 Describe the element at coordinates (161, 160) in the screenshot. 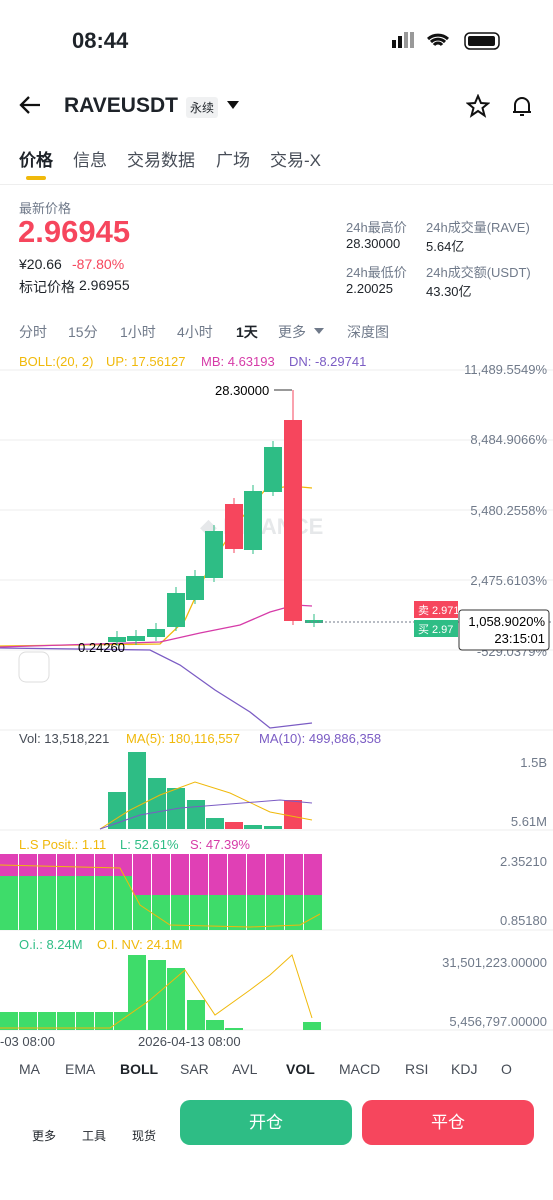

I see `tab: 交易数据` at that location.